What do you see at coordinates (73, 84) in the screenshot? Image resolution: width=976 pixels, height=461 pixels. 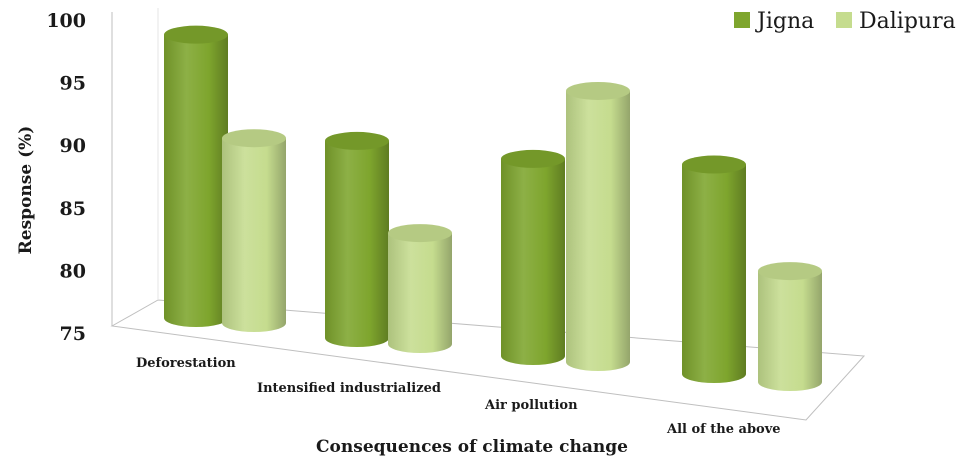 I see `y-tick-label: 95` at bounding box center [73, 84].